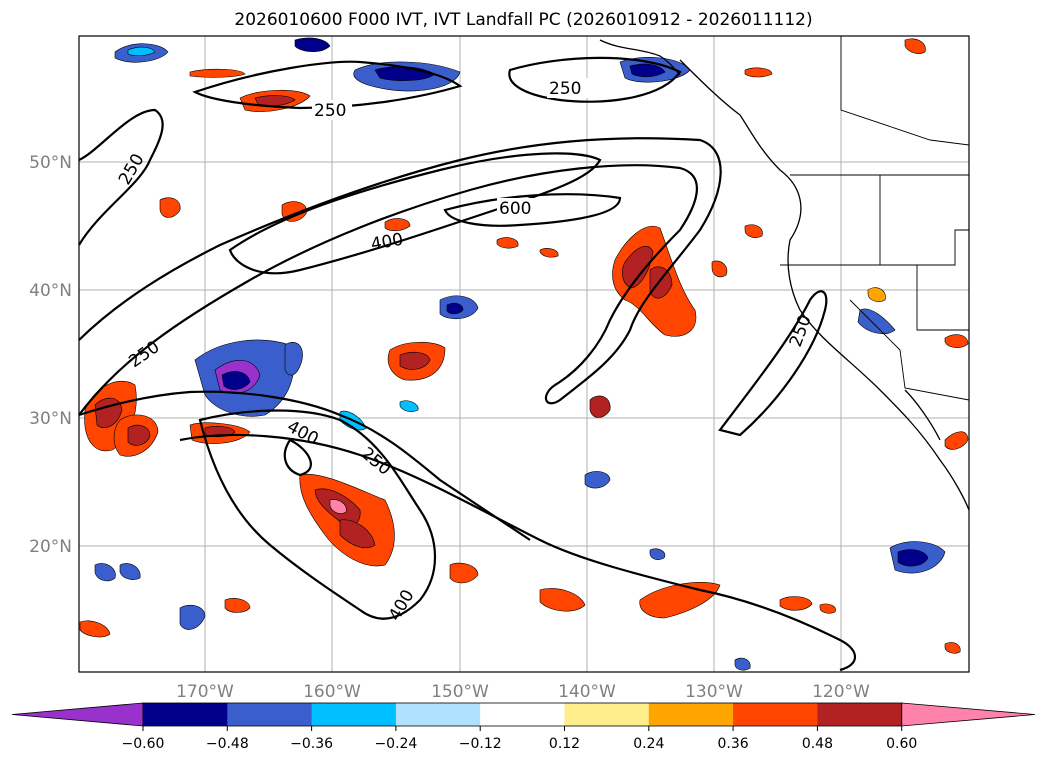 The image size is (1047, 765). I want to click on ivt-contour-250-north, so click(327, 85).